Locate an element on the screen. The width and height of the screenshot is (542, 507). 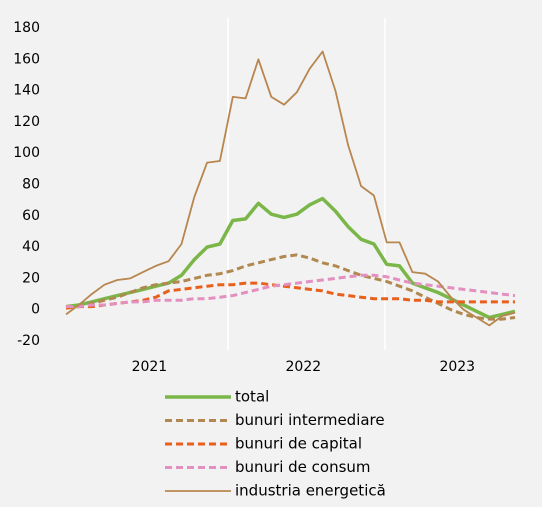
legend-label: bunuri de consum is located at coordinates (303, 467).